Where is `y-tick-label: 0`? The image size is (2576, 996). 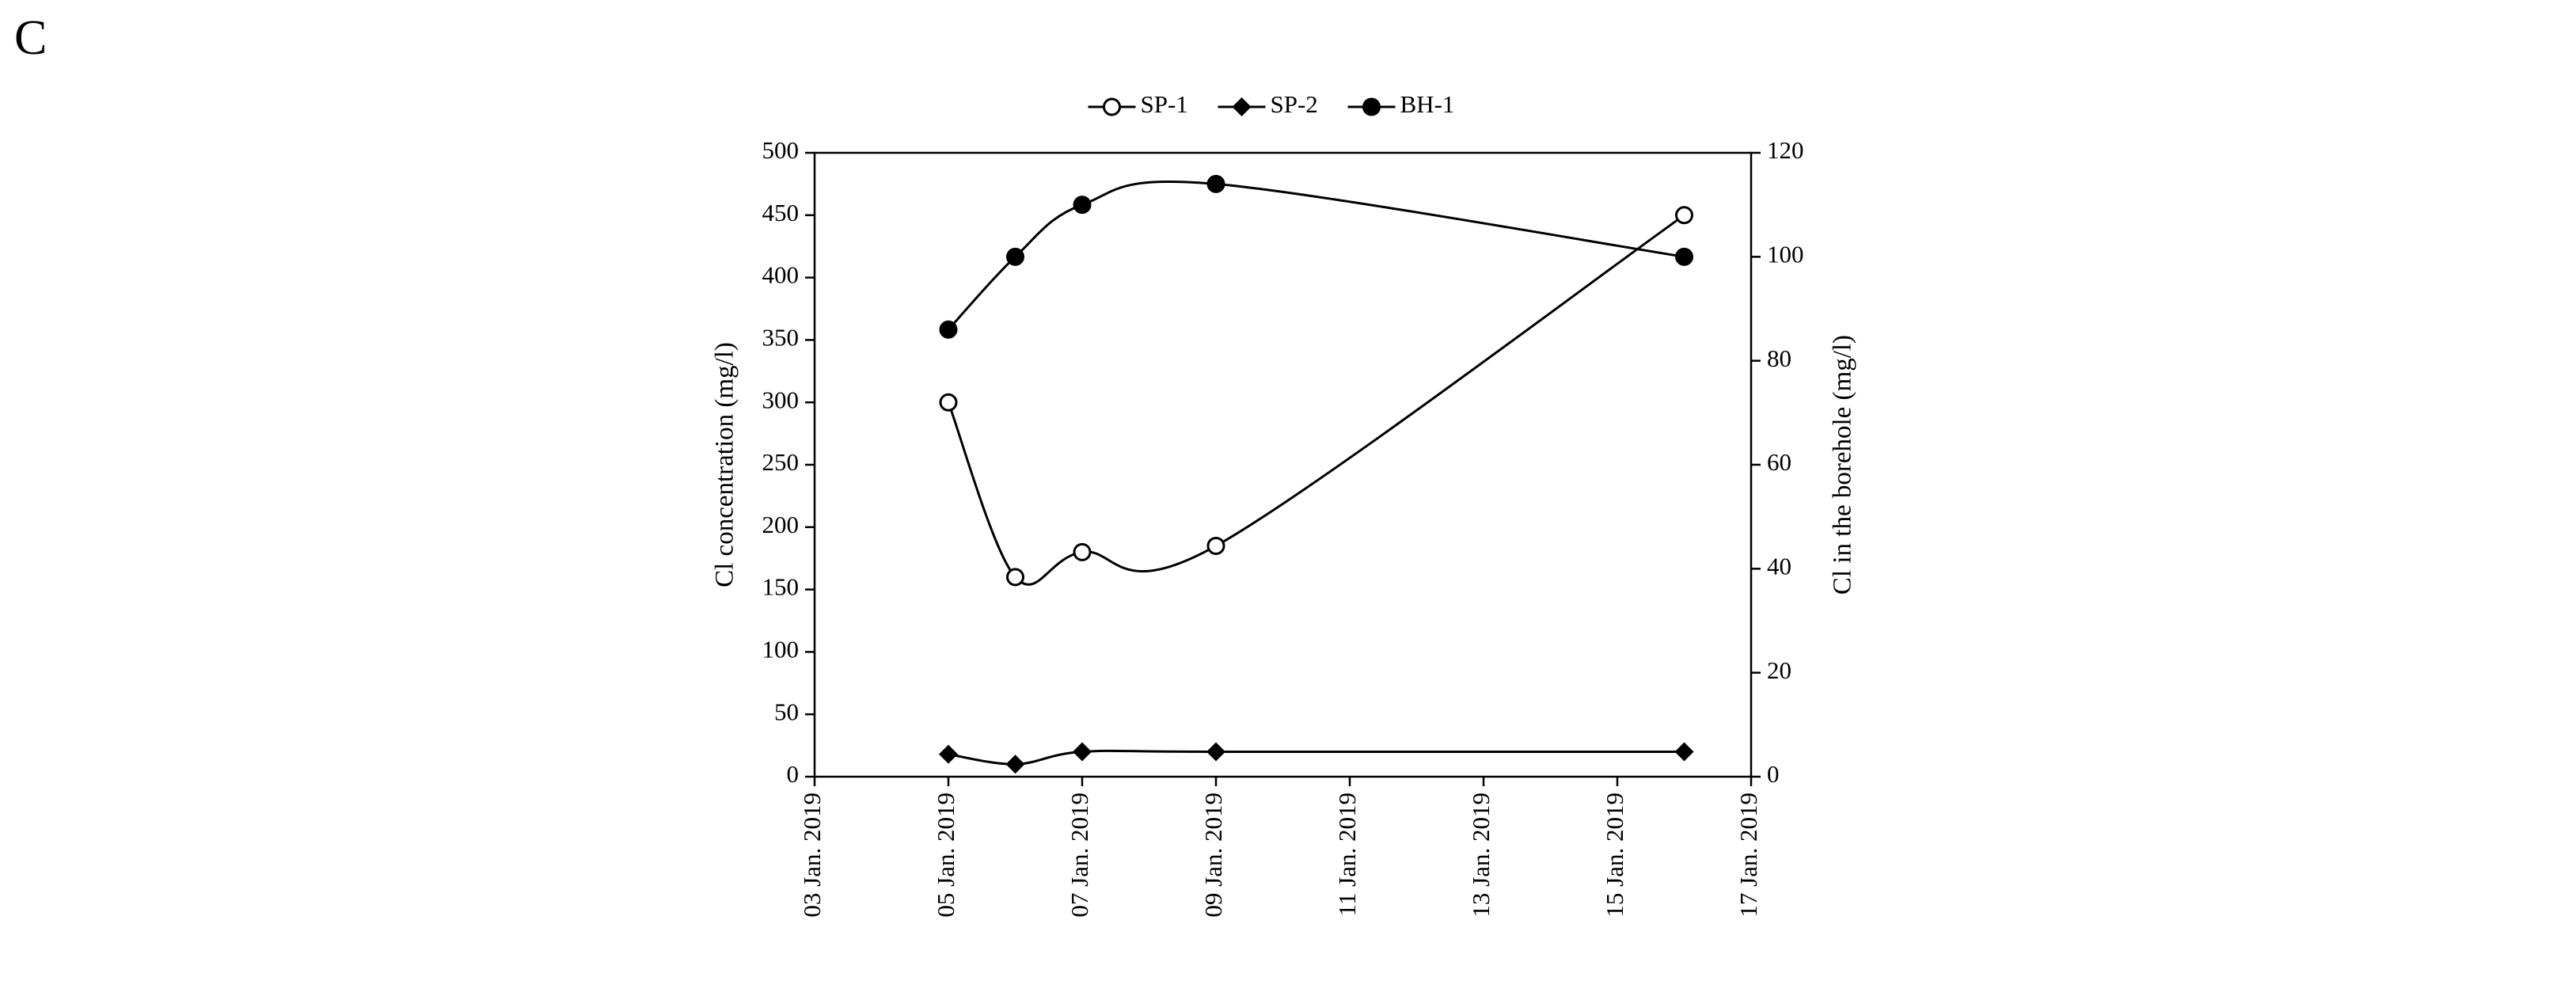 y-tick-label: 0 is located at coordinates (794, 774).